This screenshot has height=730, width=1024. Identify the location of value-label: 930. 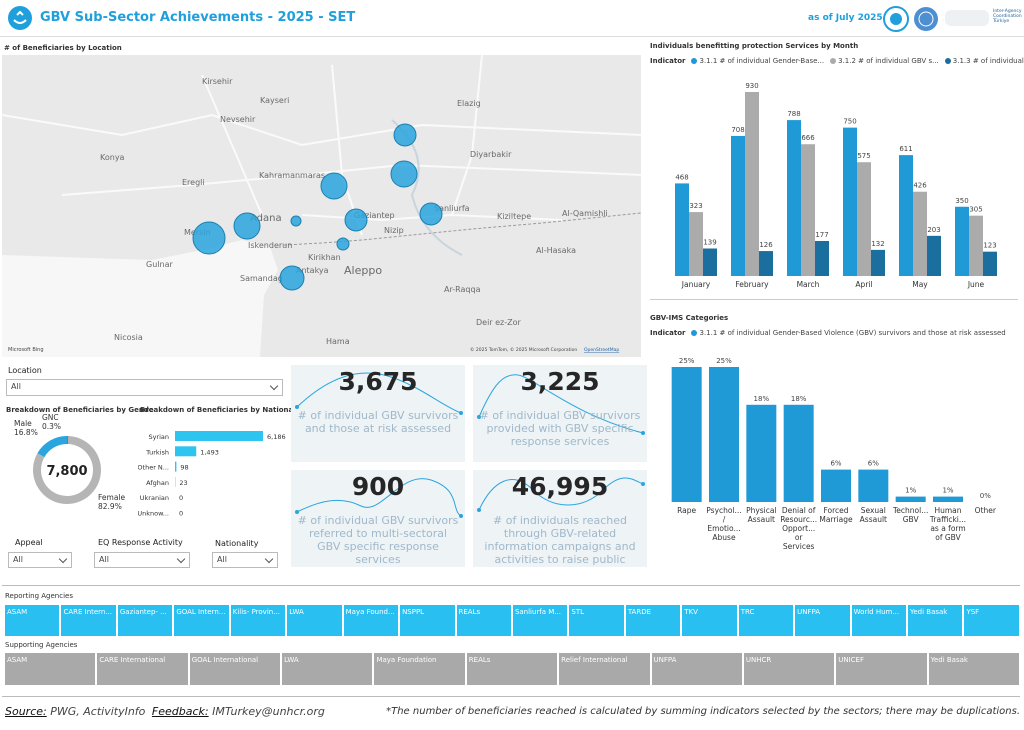
(751, 86).